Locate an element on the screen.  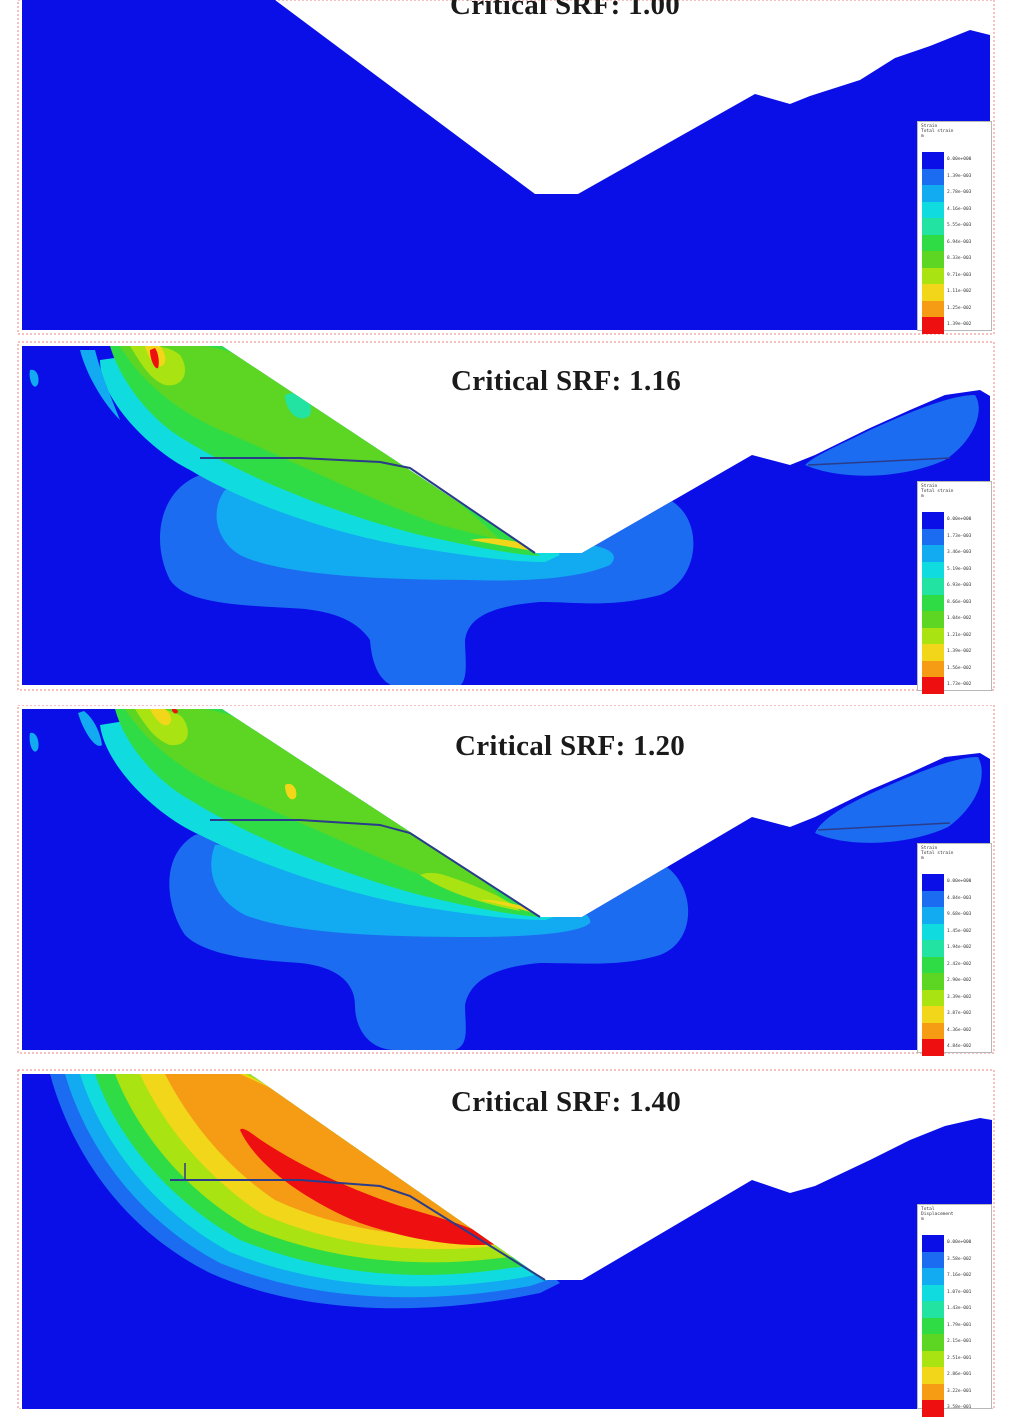
legend-value: 1.45e-002 is located at coordinates (959, 931).